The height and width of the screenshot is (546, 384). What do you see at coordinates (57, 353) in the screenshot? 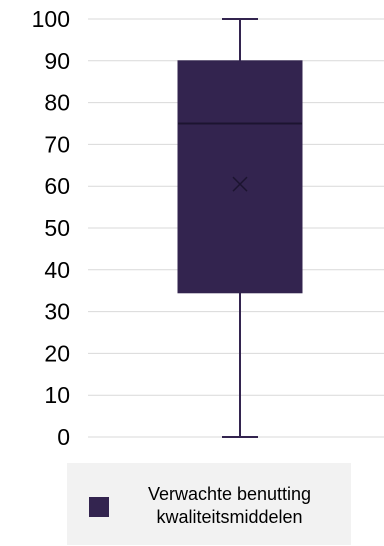
I see `y-tick-label-20: 20` at bounding box center [57, 353].